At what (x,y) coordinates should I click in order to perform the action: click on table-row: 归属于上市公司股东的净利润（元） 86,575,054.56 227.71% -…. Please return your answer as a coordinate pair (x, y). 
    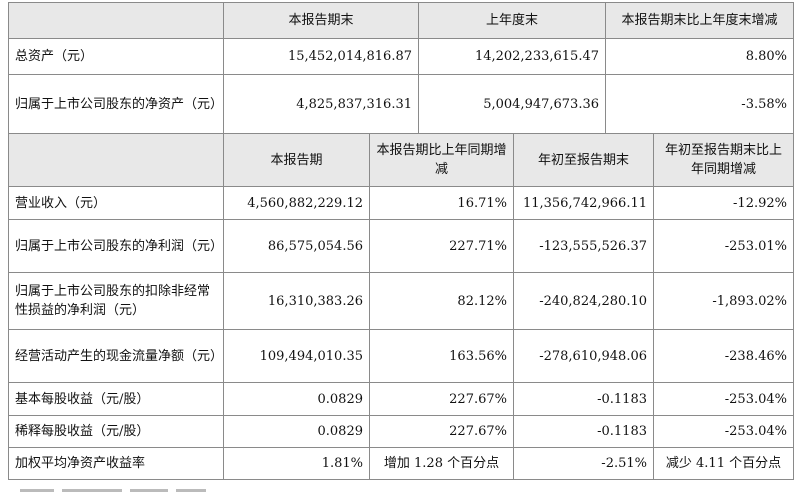
    Looking at the image, I should click on (401, 246).